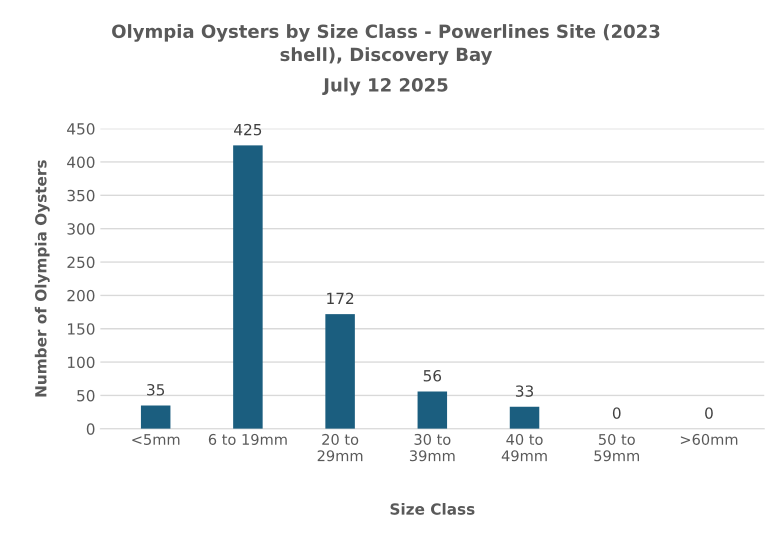  I want to click on y-tick-label: 400, so click(80, 162).